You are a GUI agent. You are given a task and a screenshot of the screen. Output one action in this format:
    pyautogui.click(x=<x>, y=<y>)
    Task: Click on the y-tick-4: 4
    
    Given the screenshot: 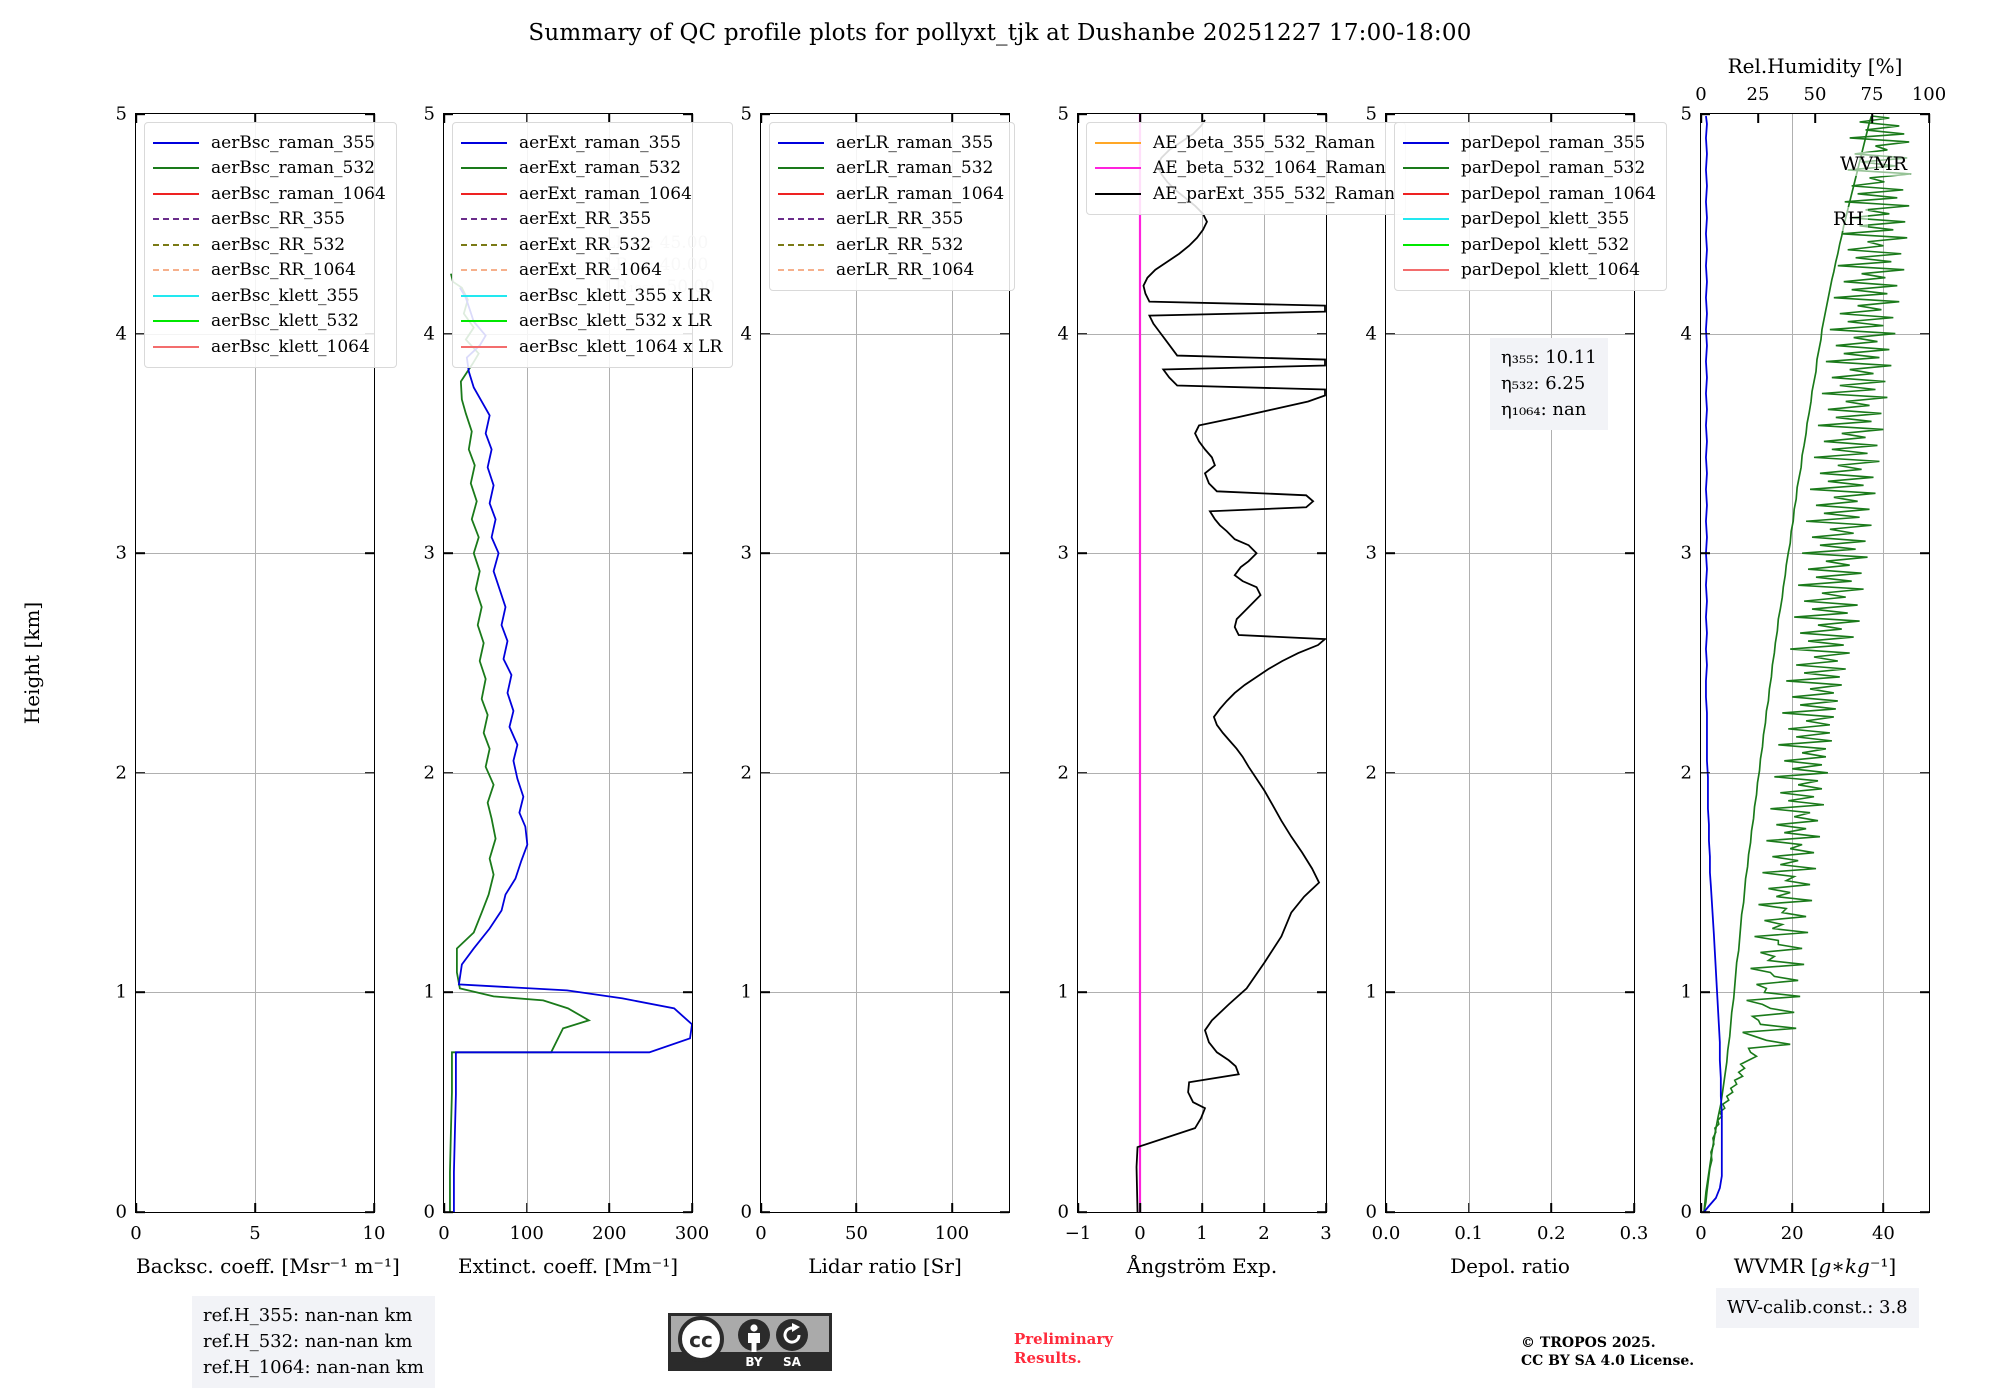 What is the action you would take?
    pyautogui.click(x=121, y=334)
    